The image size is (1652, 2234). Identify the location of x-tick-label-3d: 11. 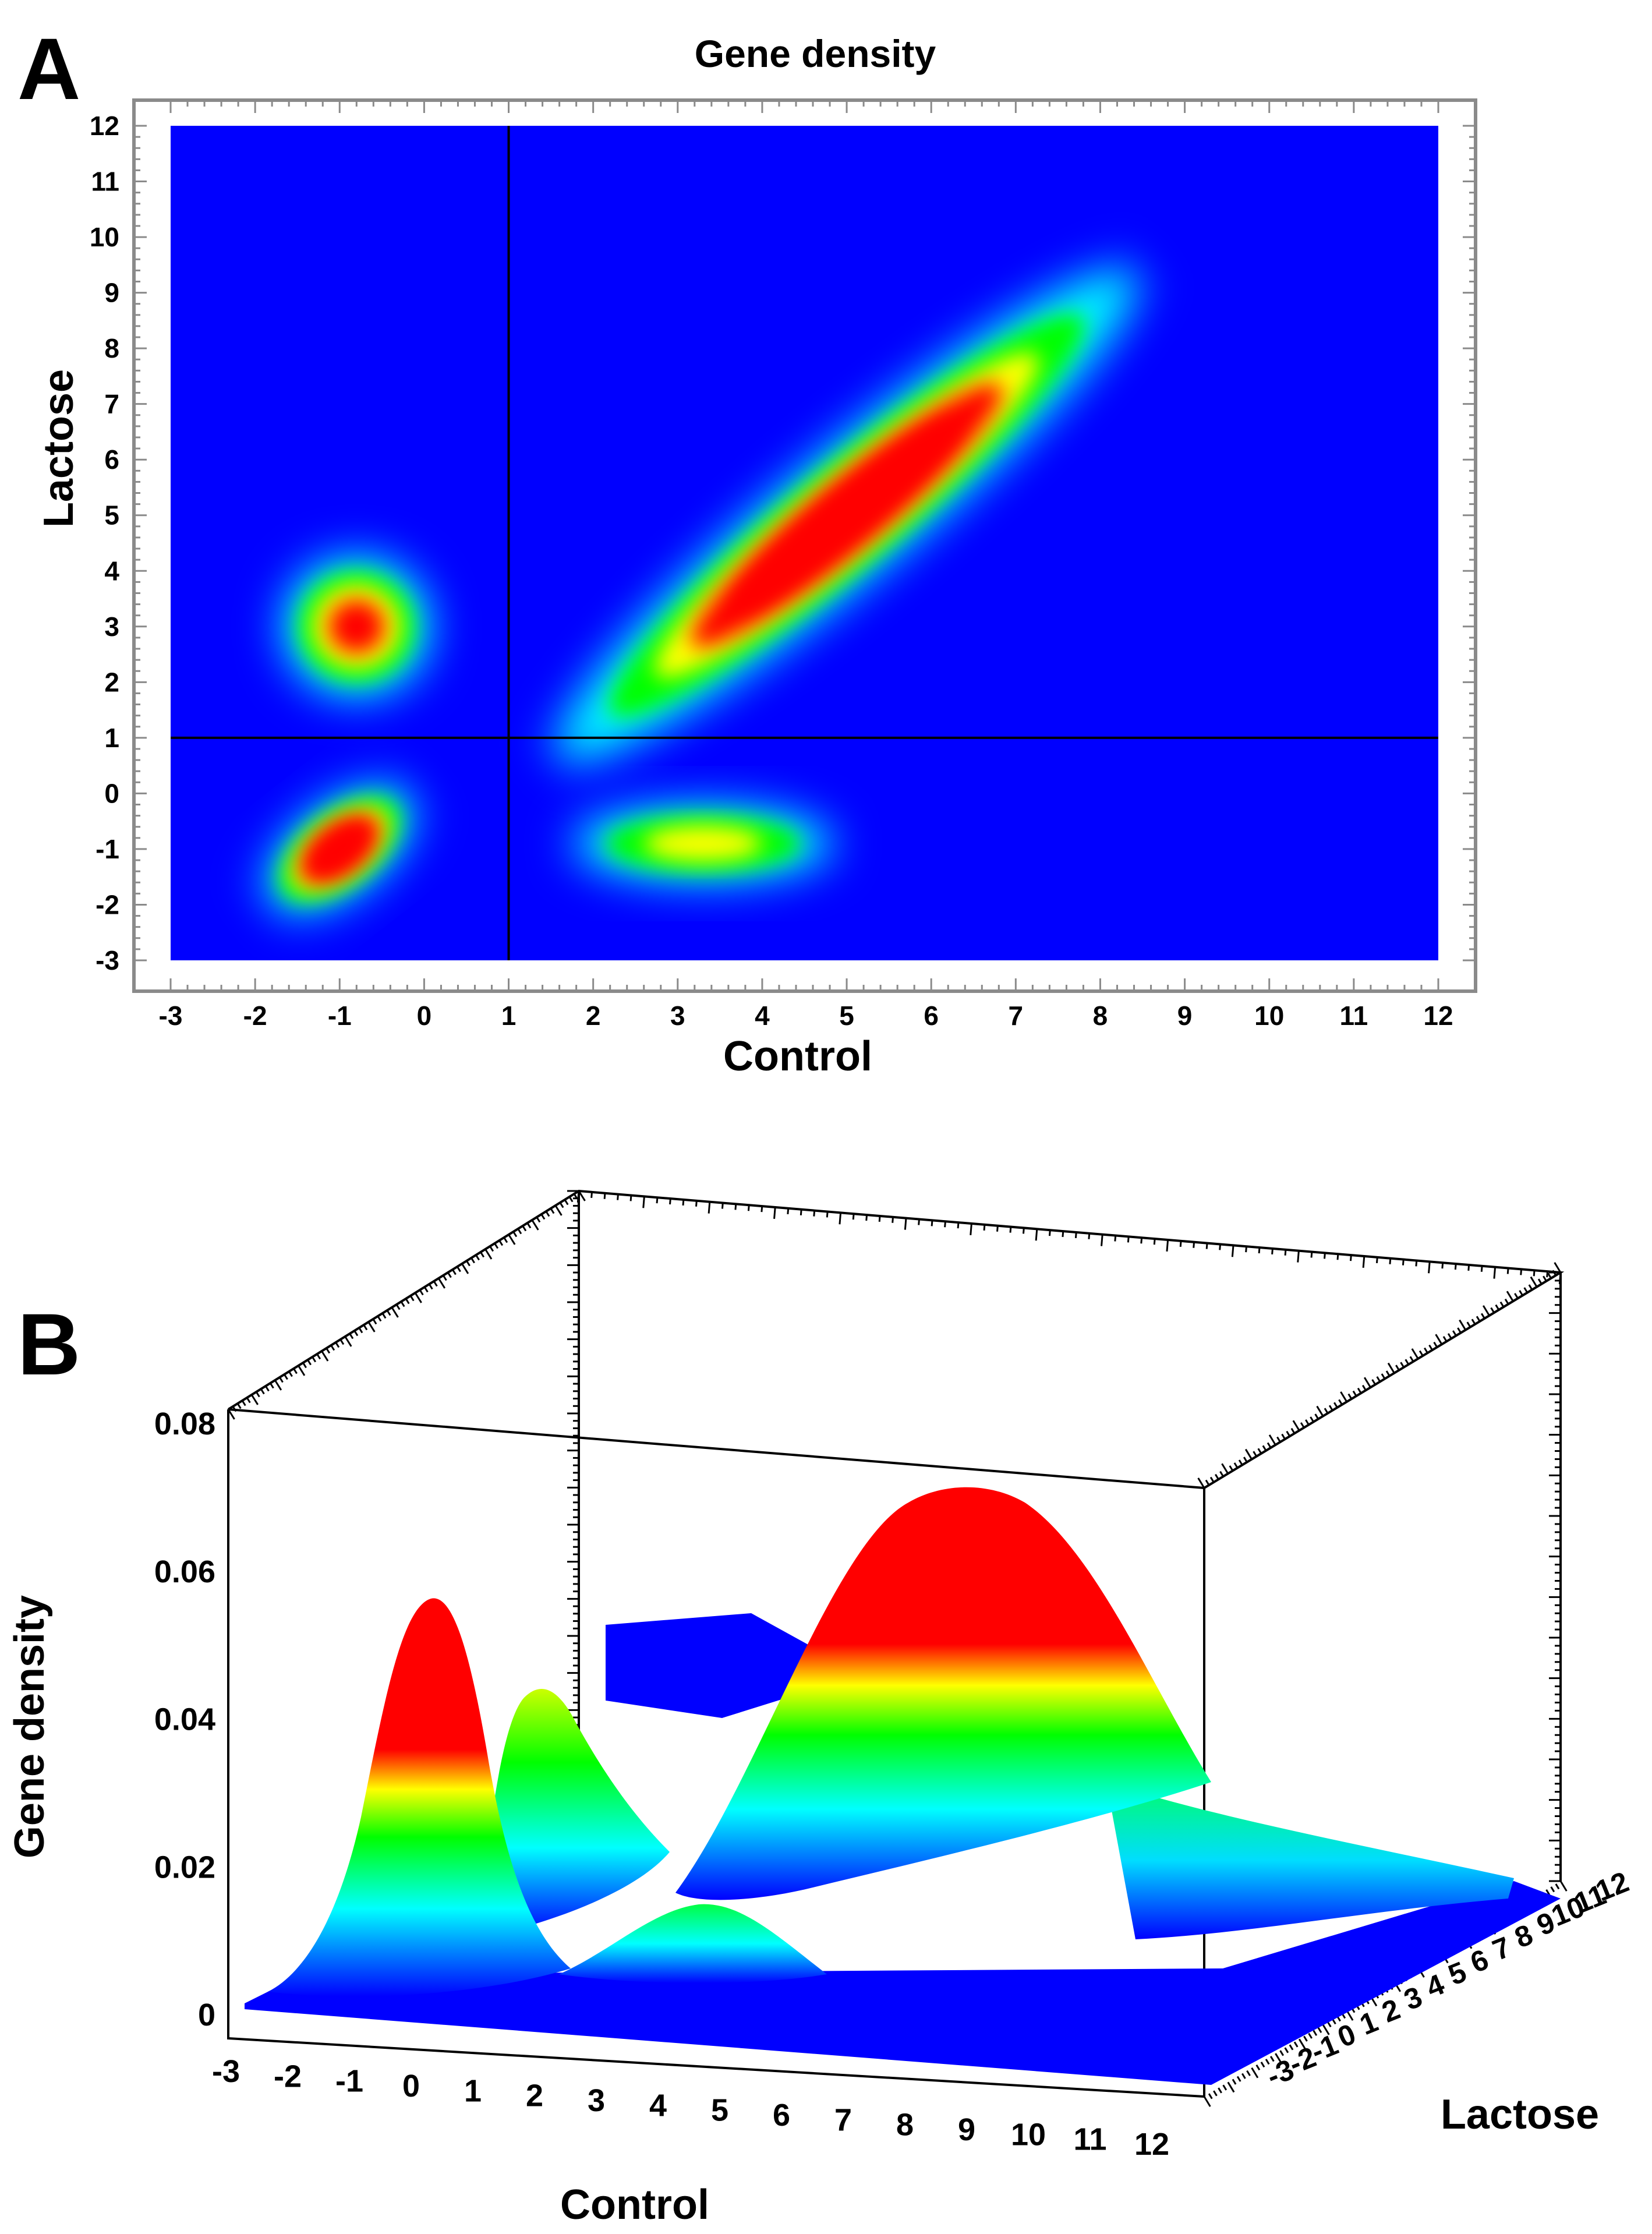
(1089, 2139).